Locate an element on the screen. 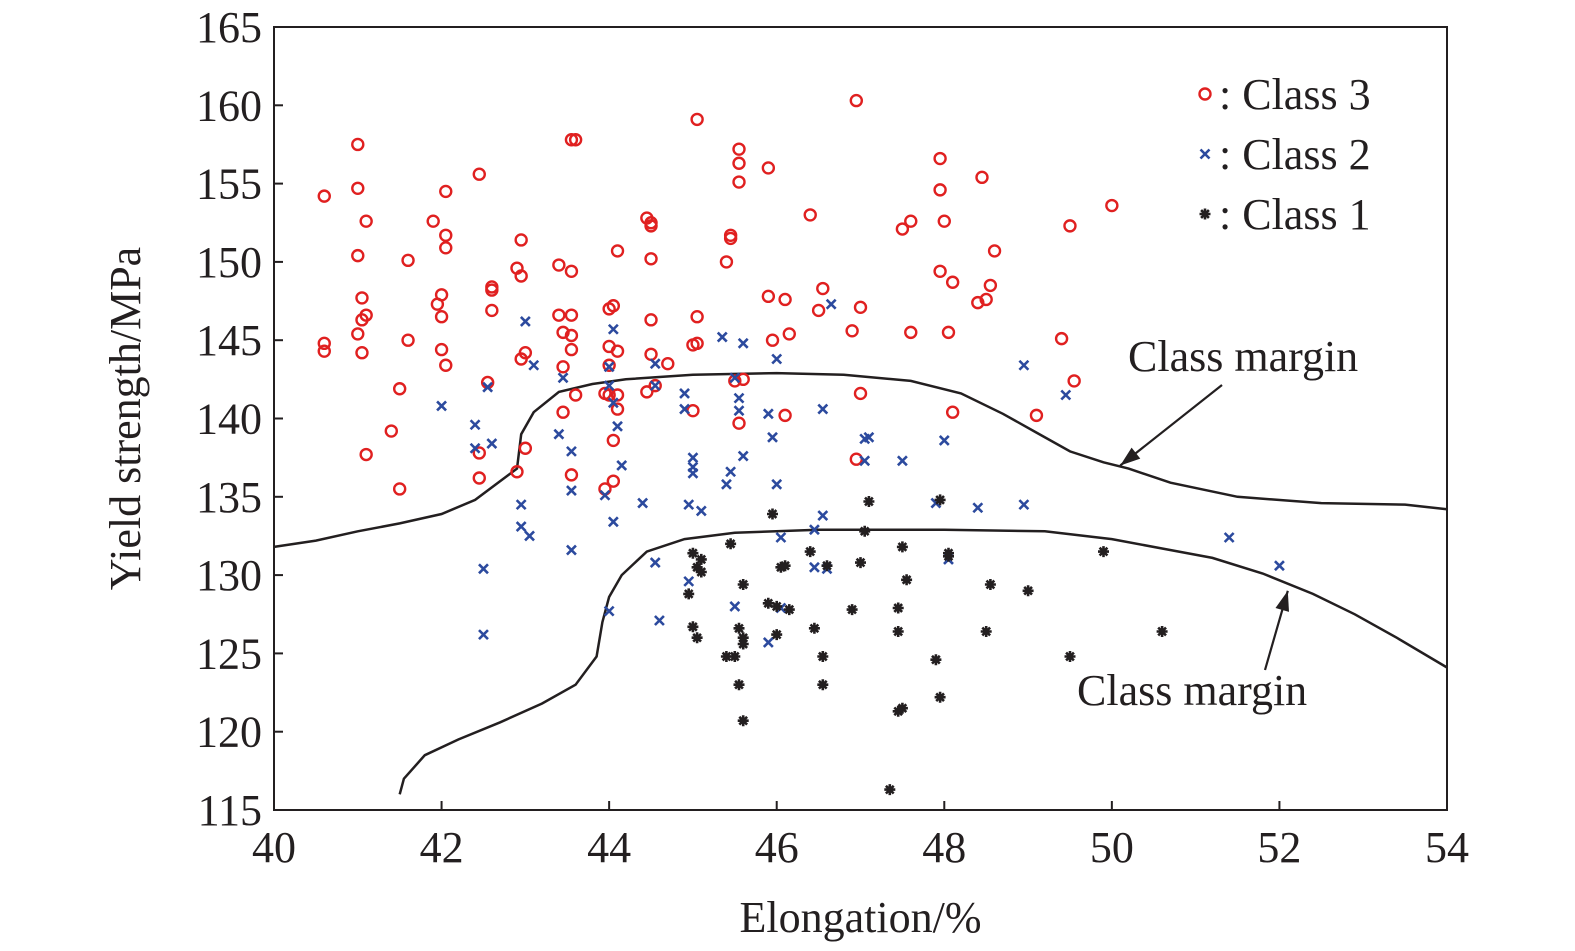 This screenshot has height=951, width=1575. annotation-arrow-head is located at coordinates (1130, 456).